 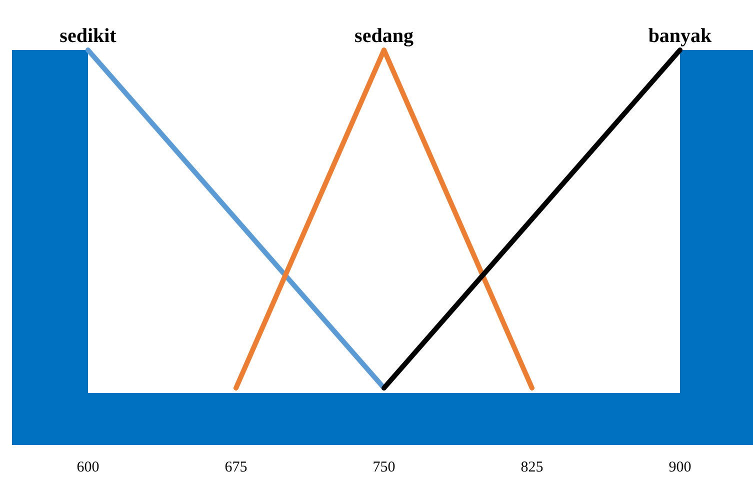 What do you see at coordinates (384, 468) in the screenshot?
I see `x-tick-label: 750` at bounding box center [384, 468].